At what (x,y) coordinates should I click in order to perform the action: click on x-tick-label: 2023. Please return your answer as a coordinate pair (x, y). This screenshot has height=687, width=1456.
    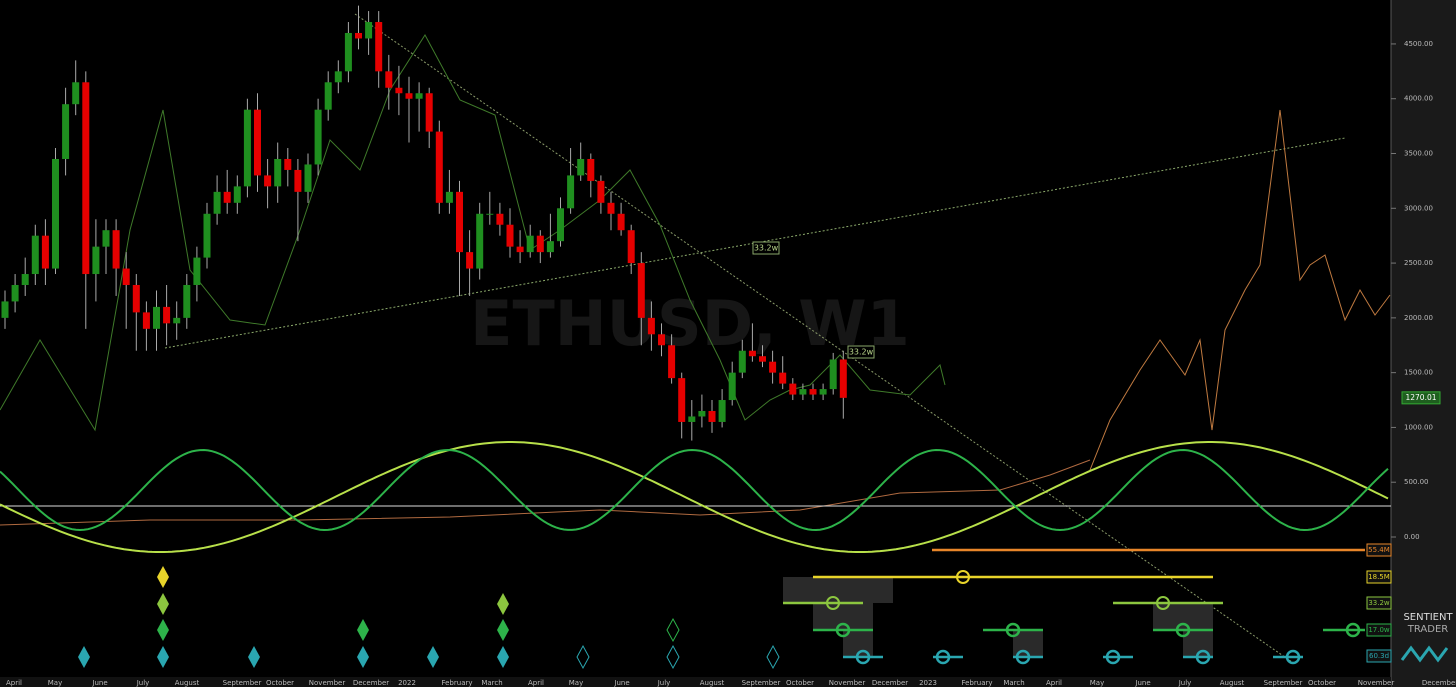
    Looking at the image, I should click on (928, 683).